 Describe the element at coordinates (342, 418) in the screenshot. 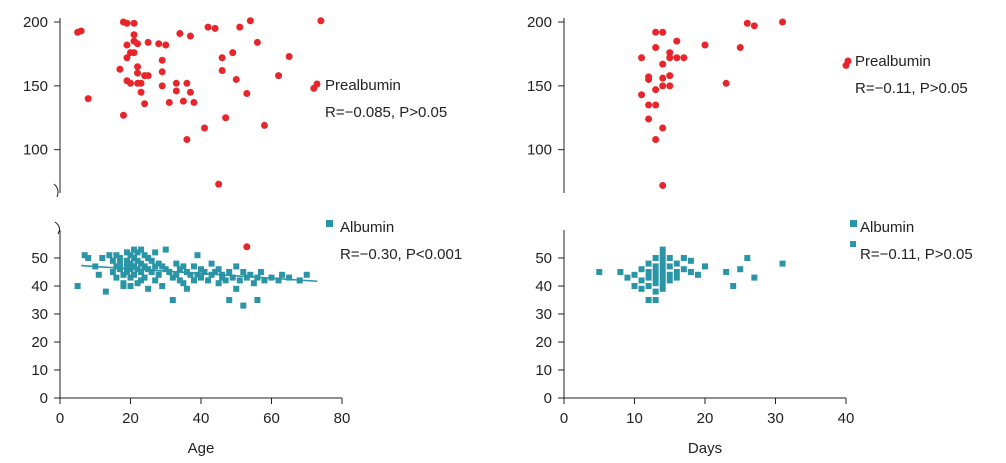

I see `x-tick-label: 80` at that location.